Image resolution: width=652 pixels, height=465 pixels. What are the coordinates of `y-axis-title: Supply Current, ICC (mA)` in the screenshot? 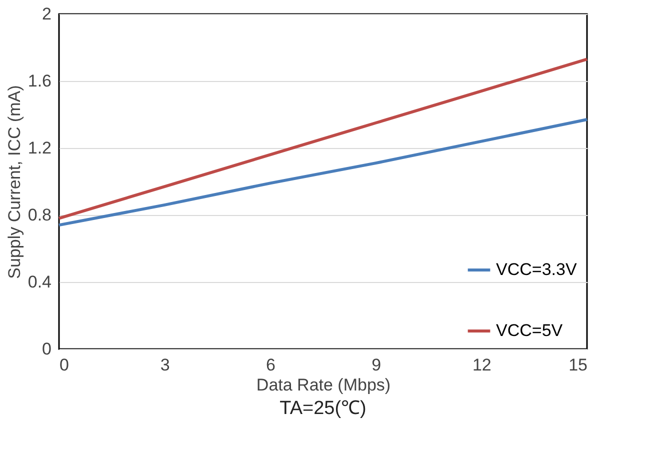 It's located at (14, 182).